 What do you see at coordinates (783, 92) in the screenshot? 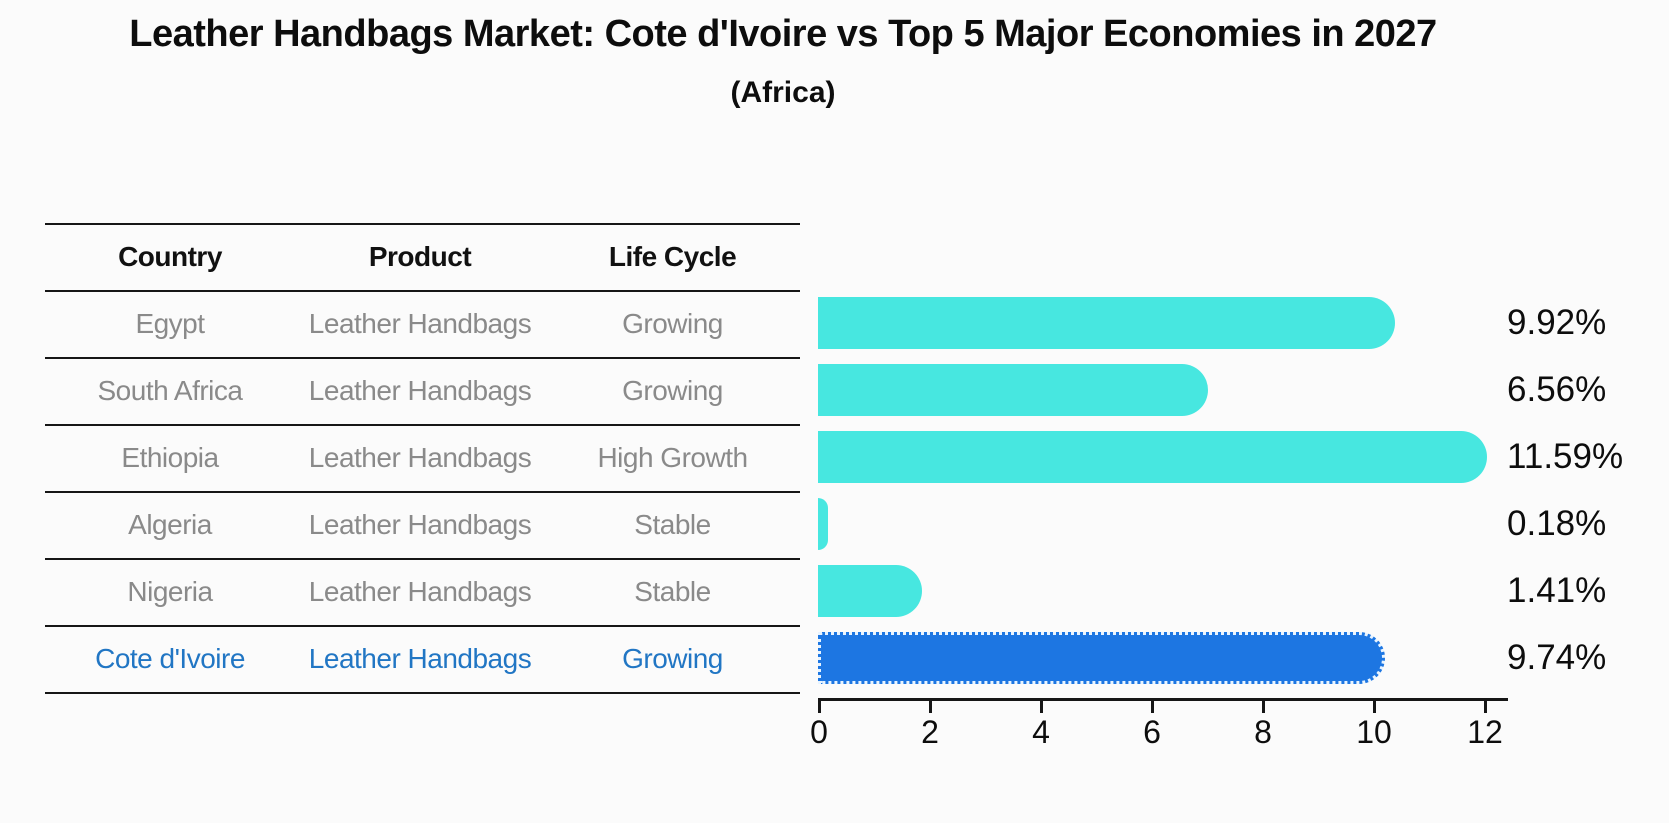
I see `chart-subtitle: (Africa)` at bounding box center [783, 92].